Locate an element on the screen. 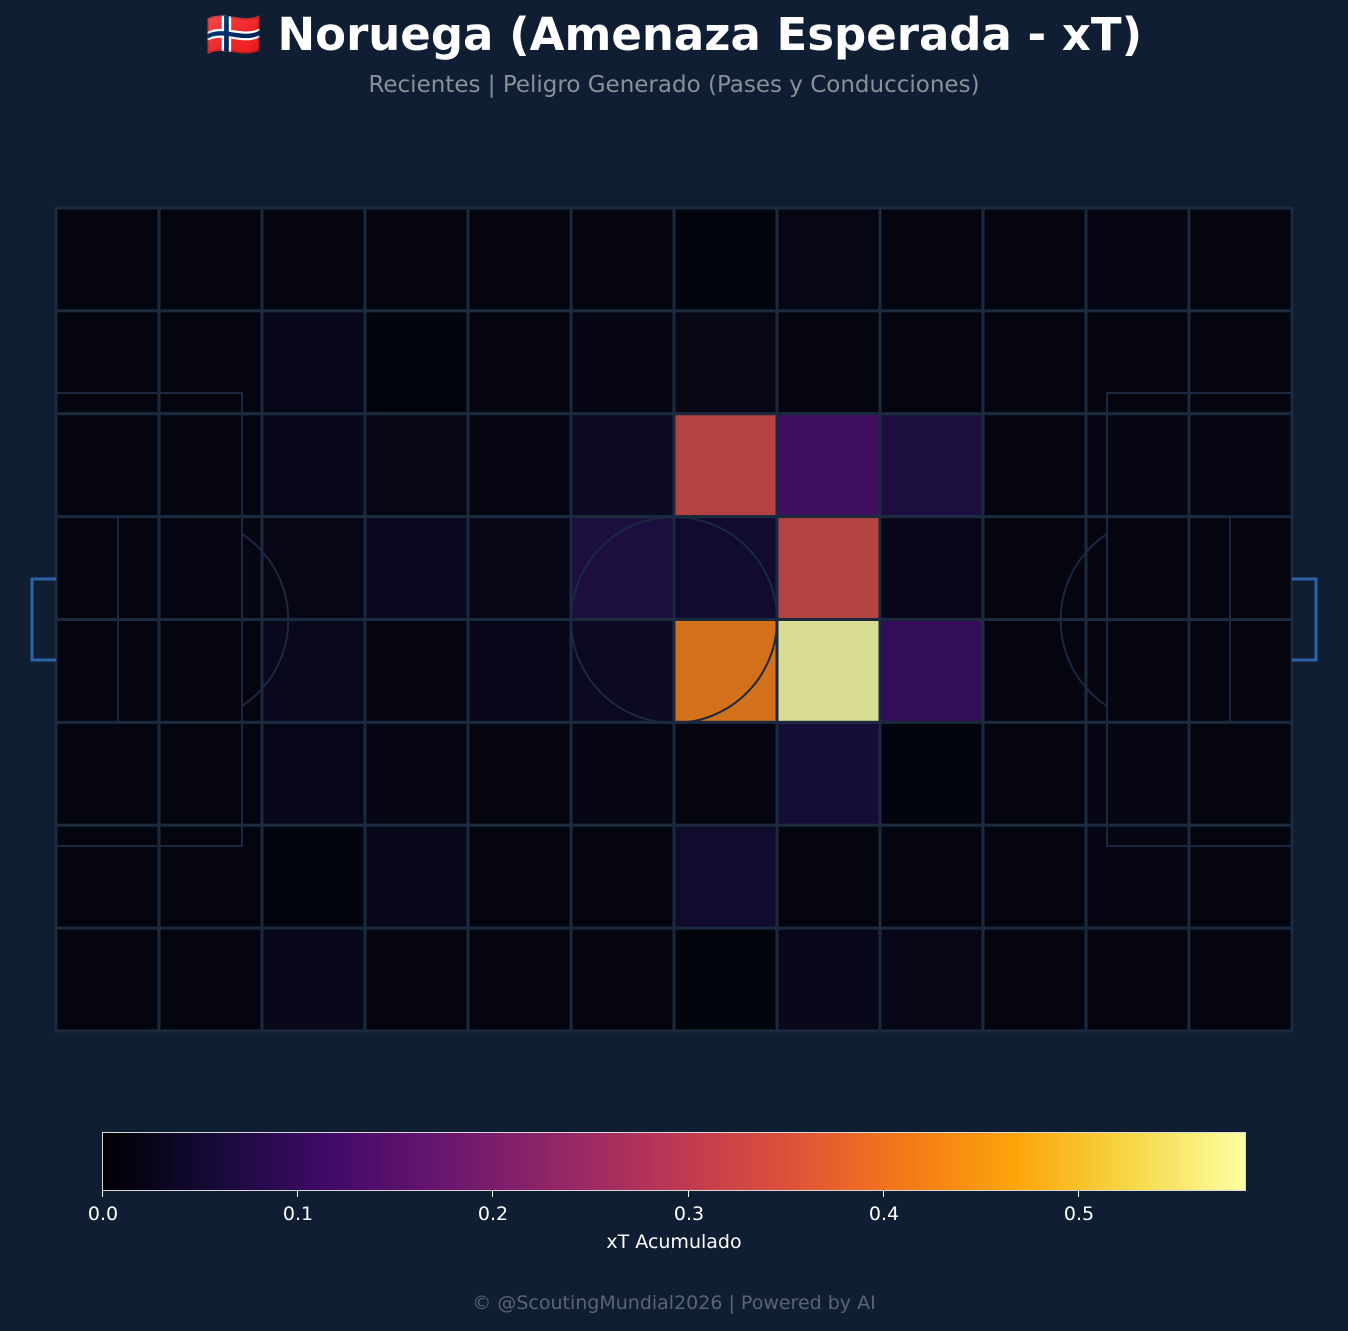  colorbar-frame is located at coordinates (674, 1161).